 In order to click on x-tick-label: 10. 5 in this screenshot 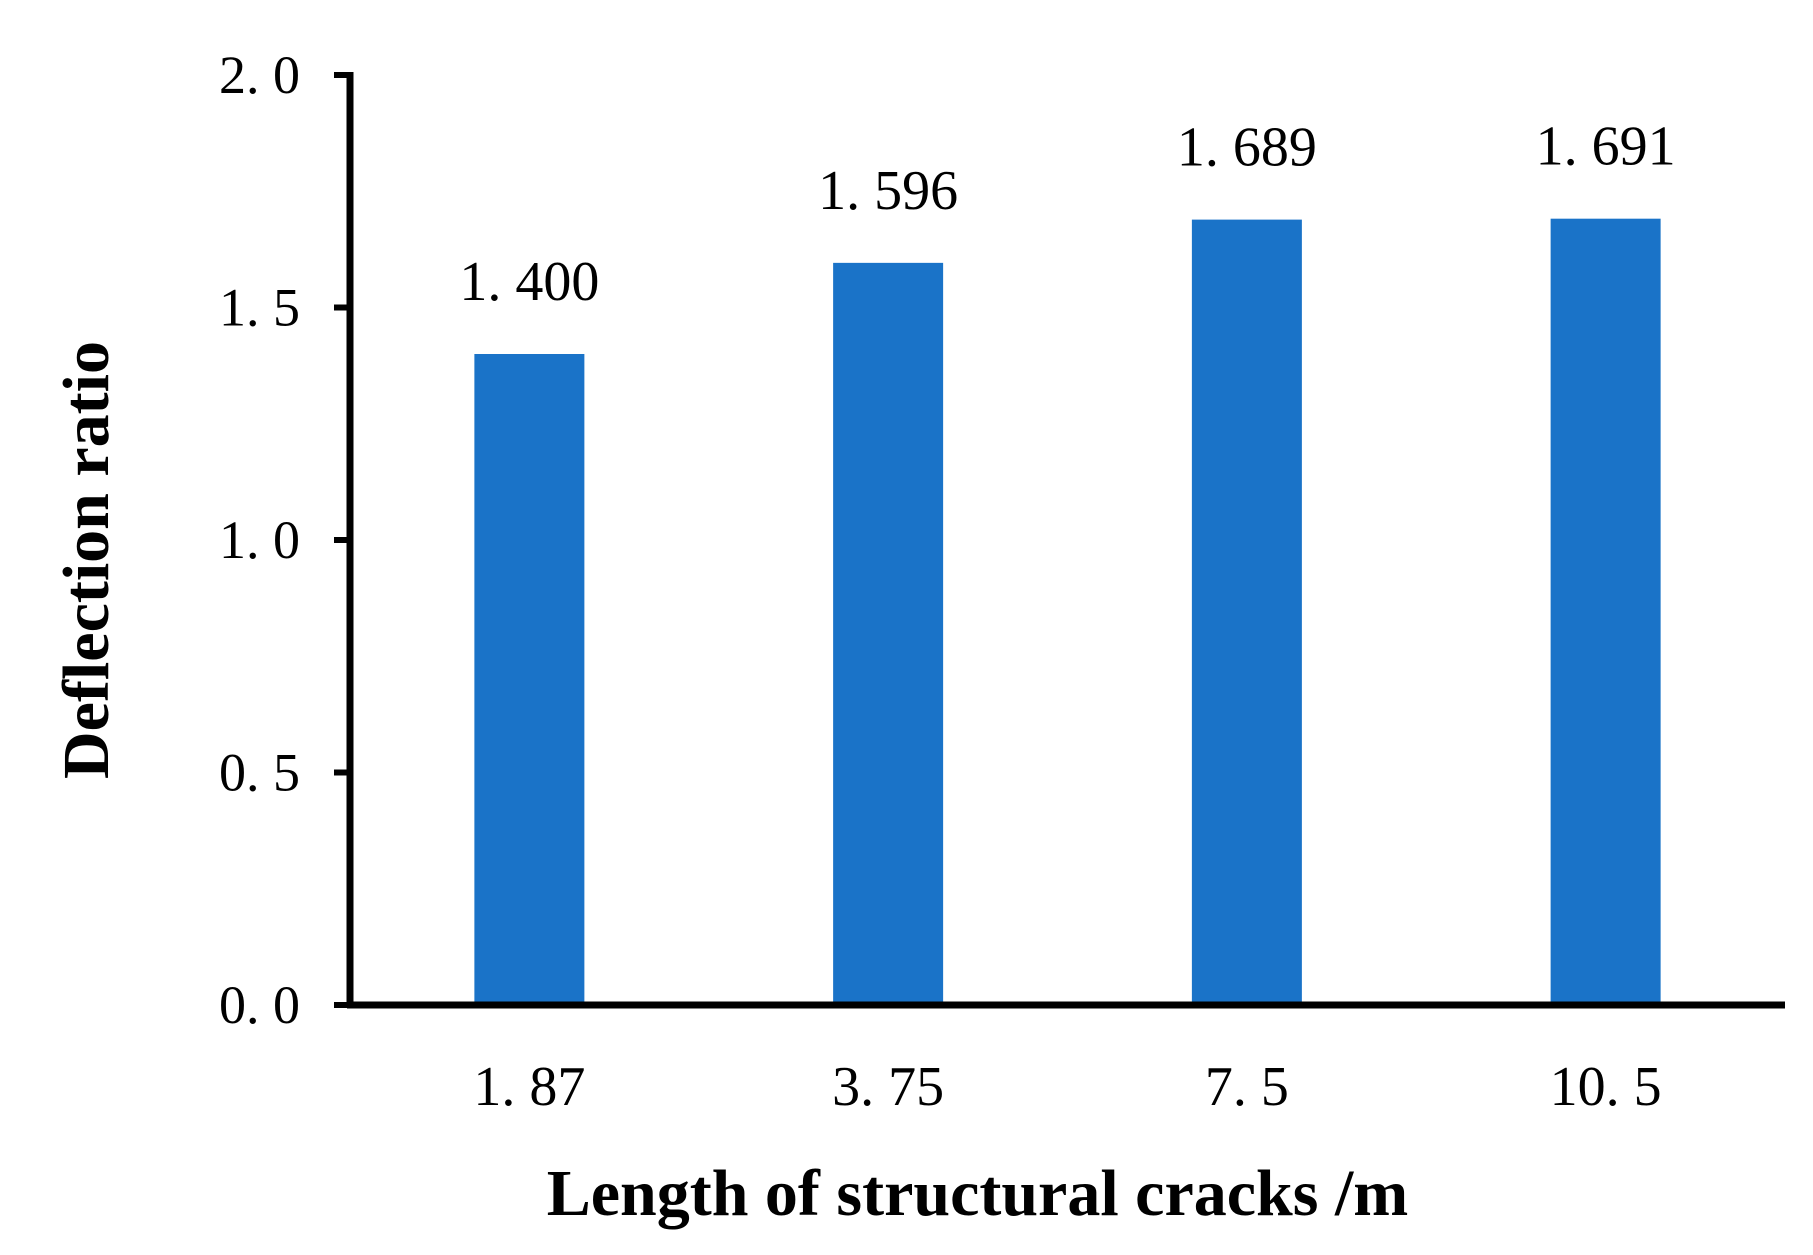, I will do `click(1606, 1087)`.